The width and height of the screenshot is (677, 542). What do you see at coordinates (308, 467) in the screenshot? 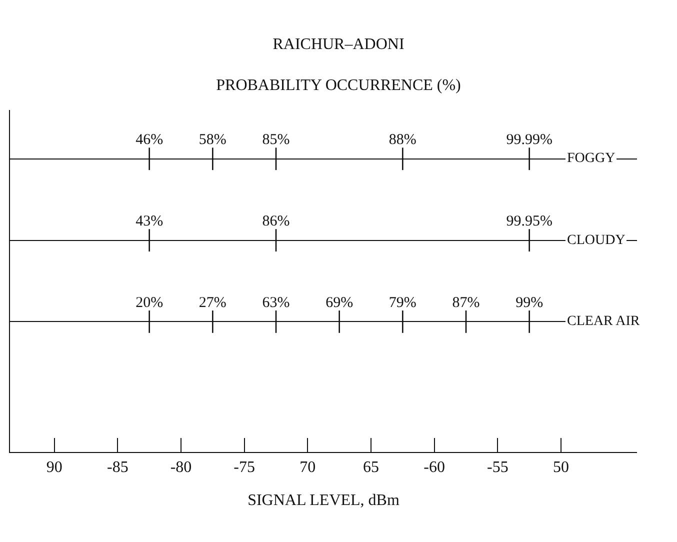
I see `x-tick-label: 70` at bounding box center [308, 467].